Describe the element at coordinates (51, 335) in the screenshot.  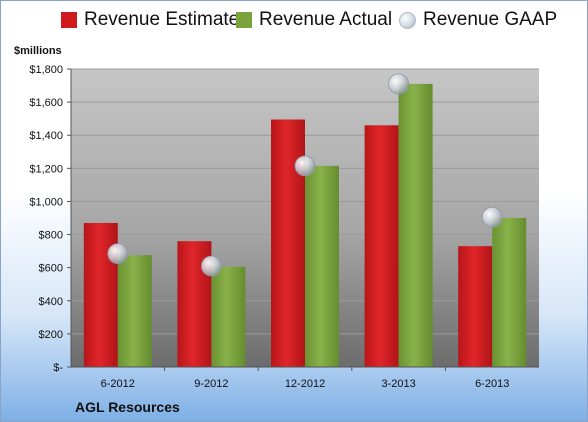
I see `y-tick-label: $200` at that location.